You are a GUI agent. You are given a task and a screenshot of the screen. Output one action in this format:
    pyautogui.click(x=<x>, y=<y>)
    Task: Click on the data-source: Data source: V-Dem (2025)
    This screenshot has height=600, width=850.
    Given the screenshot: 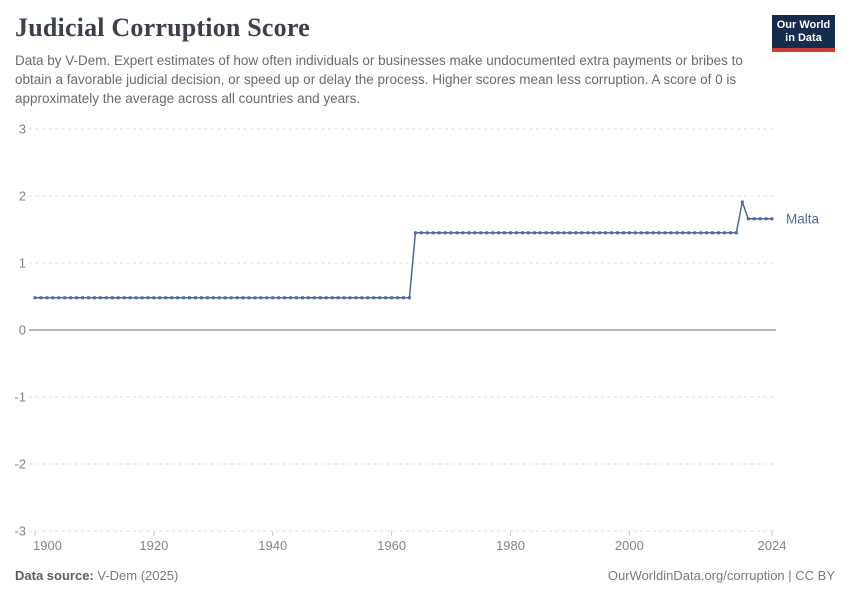 What is the action you would take?
    pyautogui.click(x=96, y=575)
    